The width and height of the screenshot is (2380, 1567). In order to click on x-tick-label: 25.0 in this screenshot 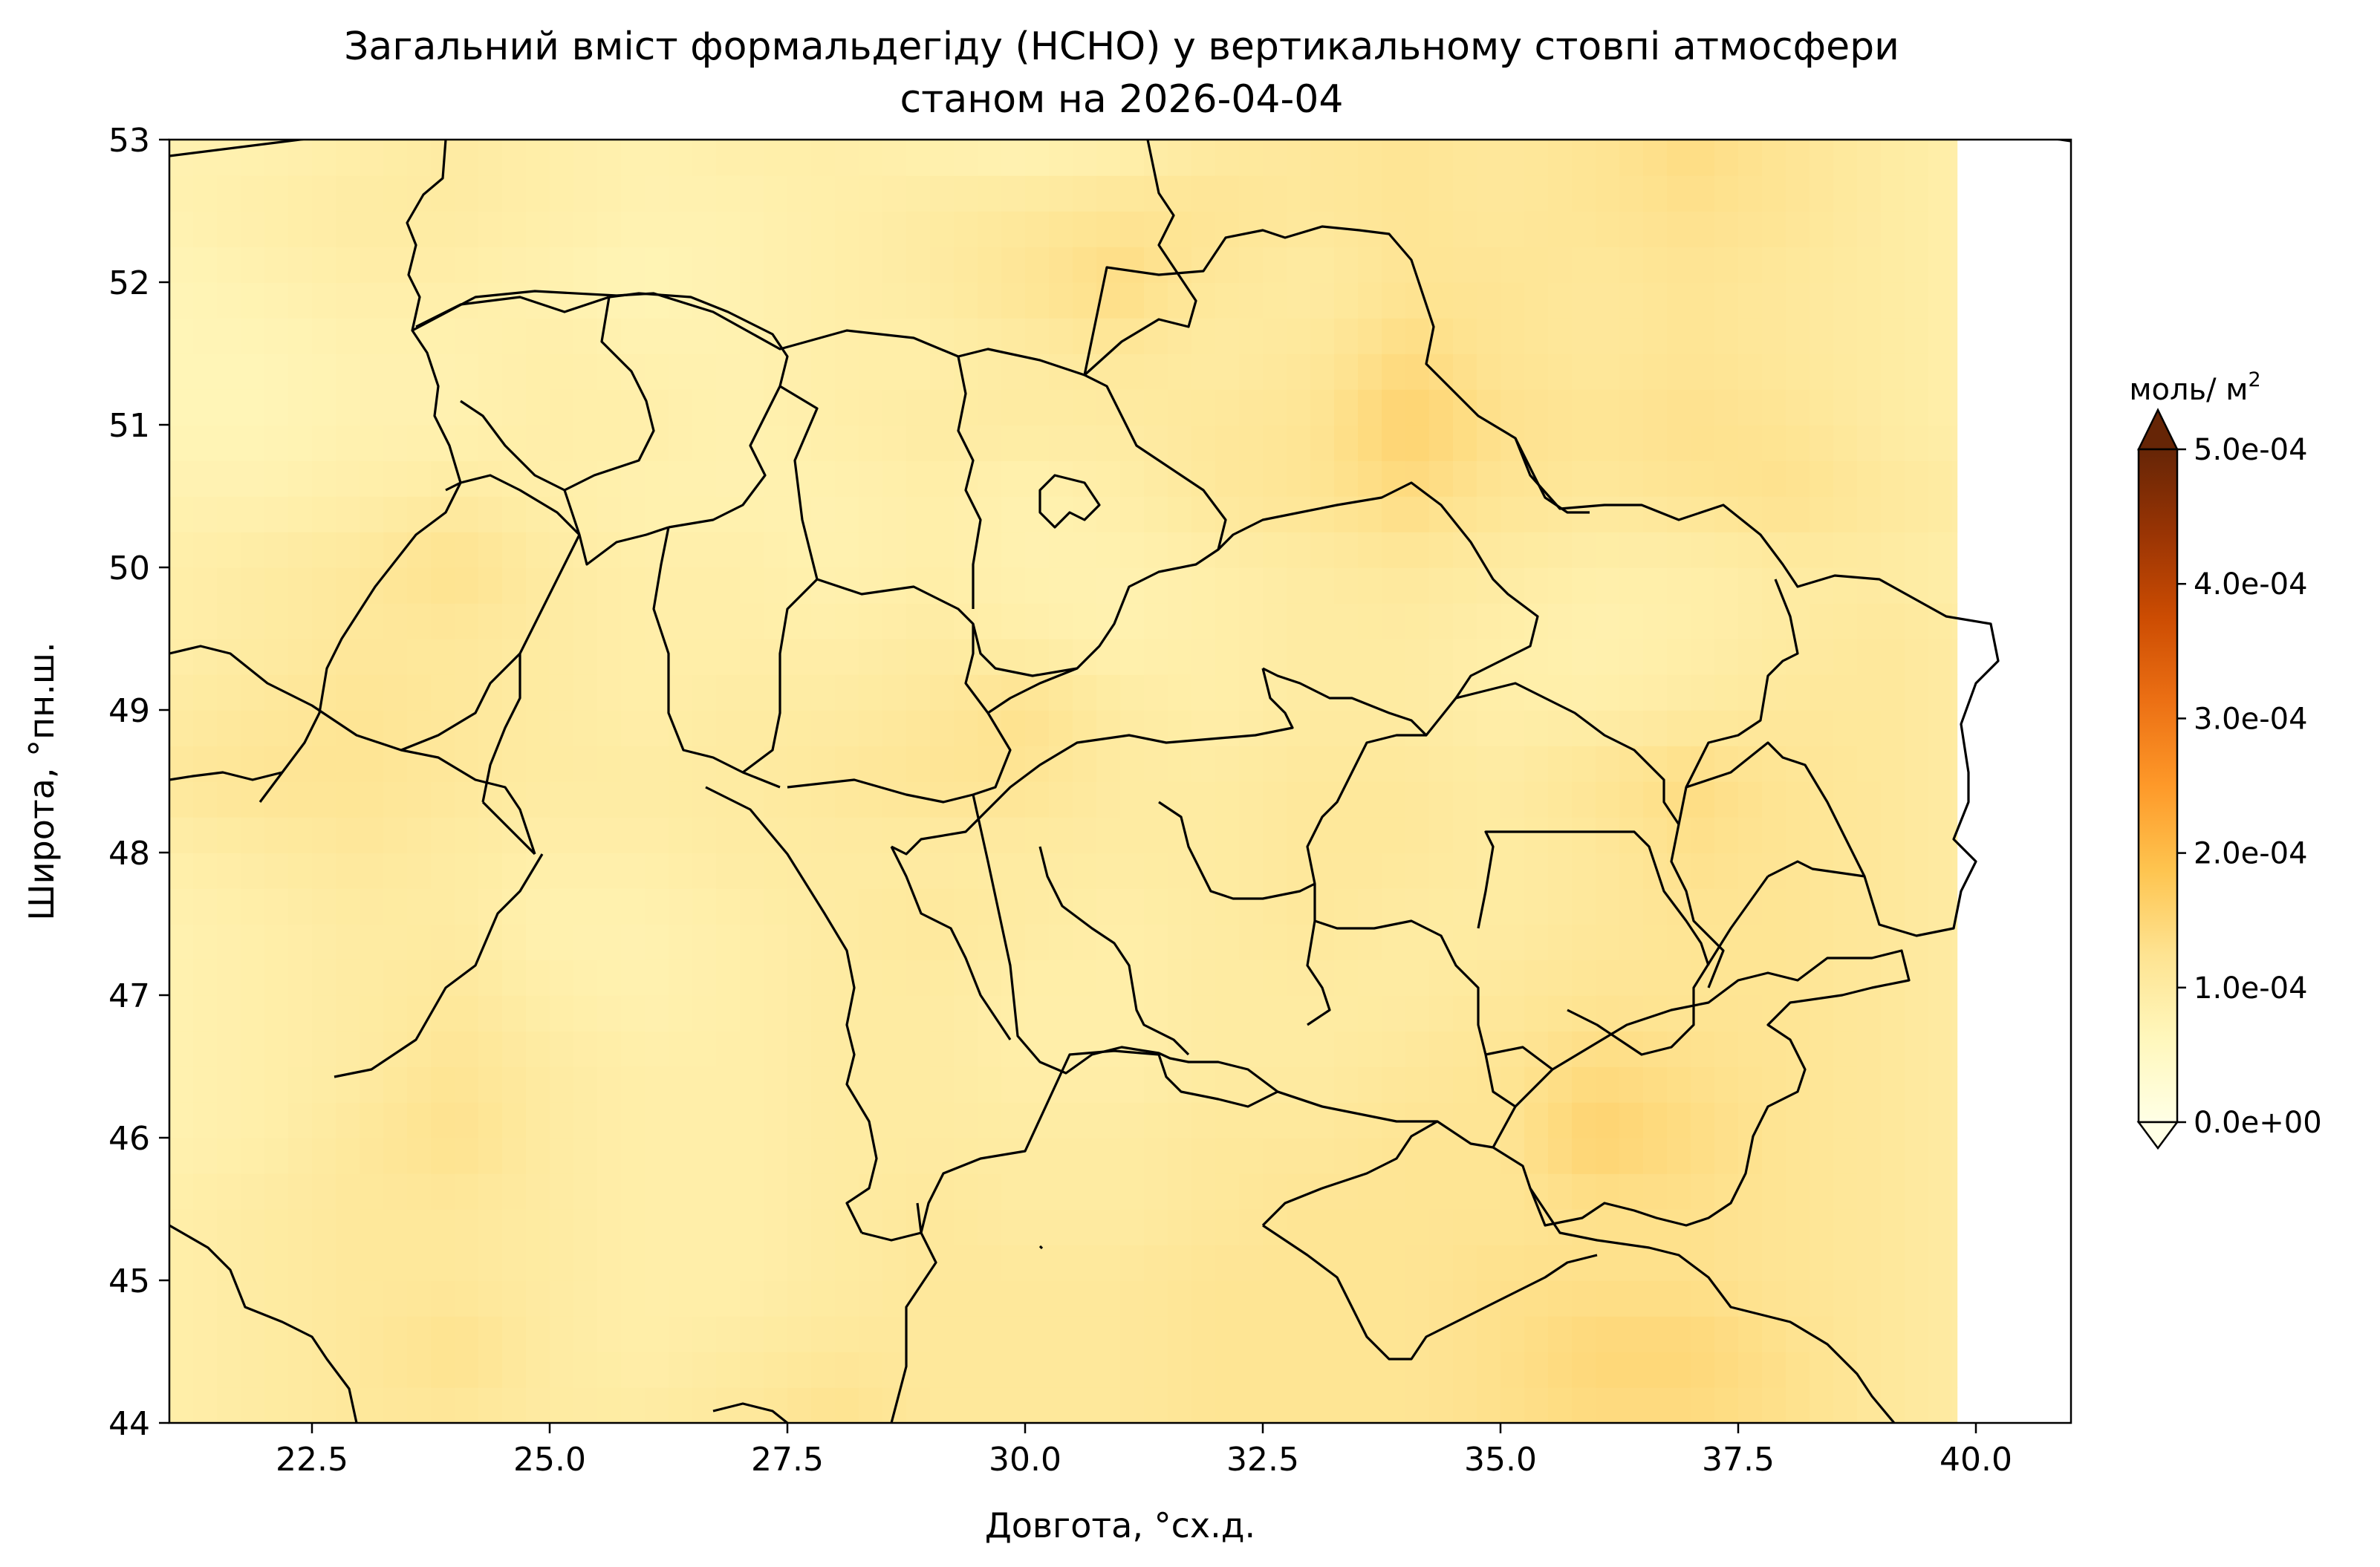, I will do `click(549, 1460)`.